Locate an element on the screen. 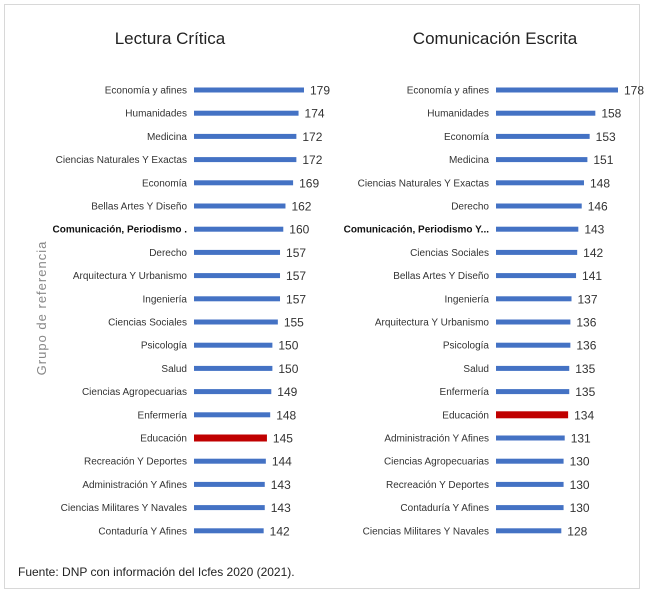 Image resolution: width=646 pixels, height=593 pixels. category-label-lectura-11: Psicología is located at coordinates (164, 346).